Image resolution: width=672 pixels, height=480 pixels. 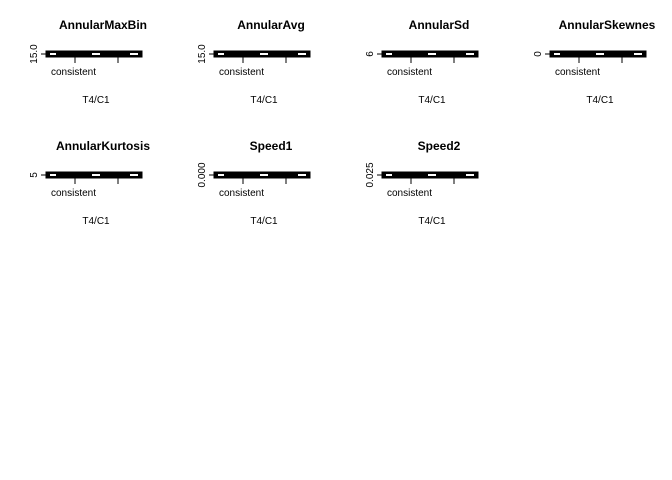 What do you see at coordinates (439, 25) in the screenshot?
I see `panel-title: AnnularSd` at bounding box center [439, 25].